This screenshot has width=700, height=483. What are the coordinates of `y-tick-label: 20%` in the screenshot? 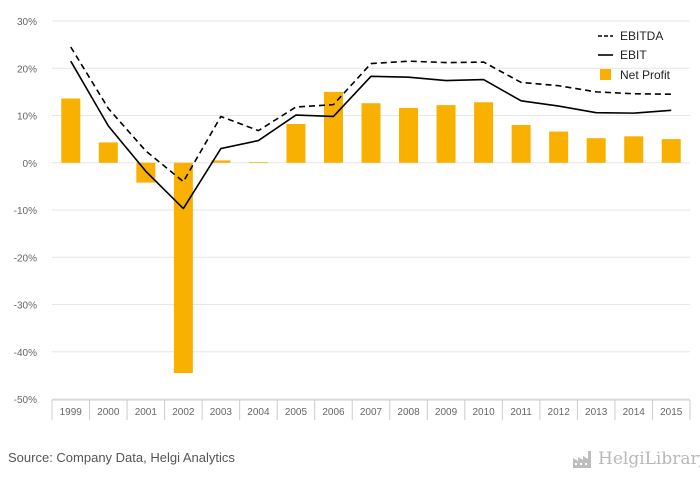 It's located at (27, 69).